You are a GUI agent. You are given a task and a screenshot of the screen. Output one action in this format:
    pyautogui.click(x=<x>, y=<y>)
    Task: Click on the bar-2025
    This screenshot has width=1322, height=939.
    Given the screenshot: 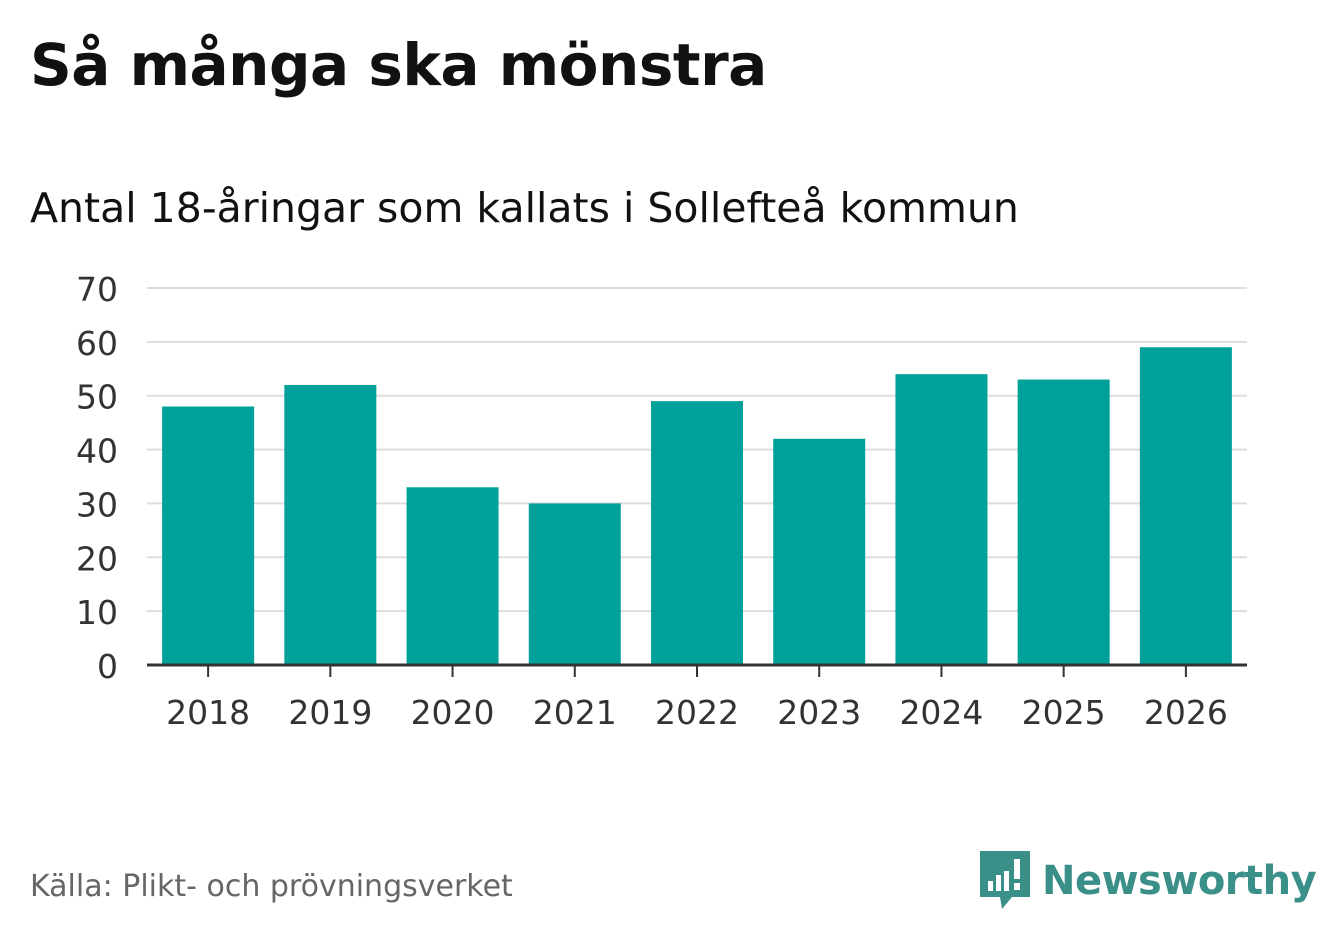 What is the action you would take?
    pyautogui.click(x=1063, y=522)
    